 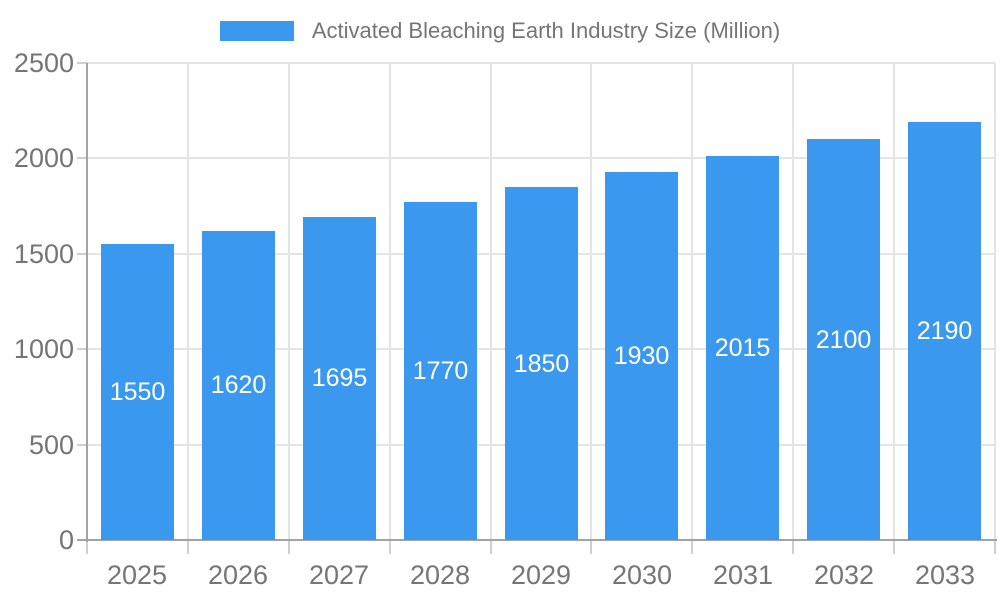 I want to click on x-axis-label: 2029, so click(x=541, y=575).